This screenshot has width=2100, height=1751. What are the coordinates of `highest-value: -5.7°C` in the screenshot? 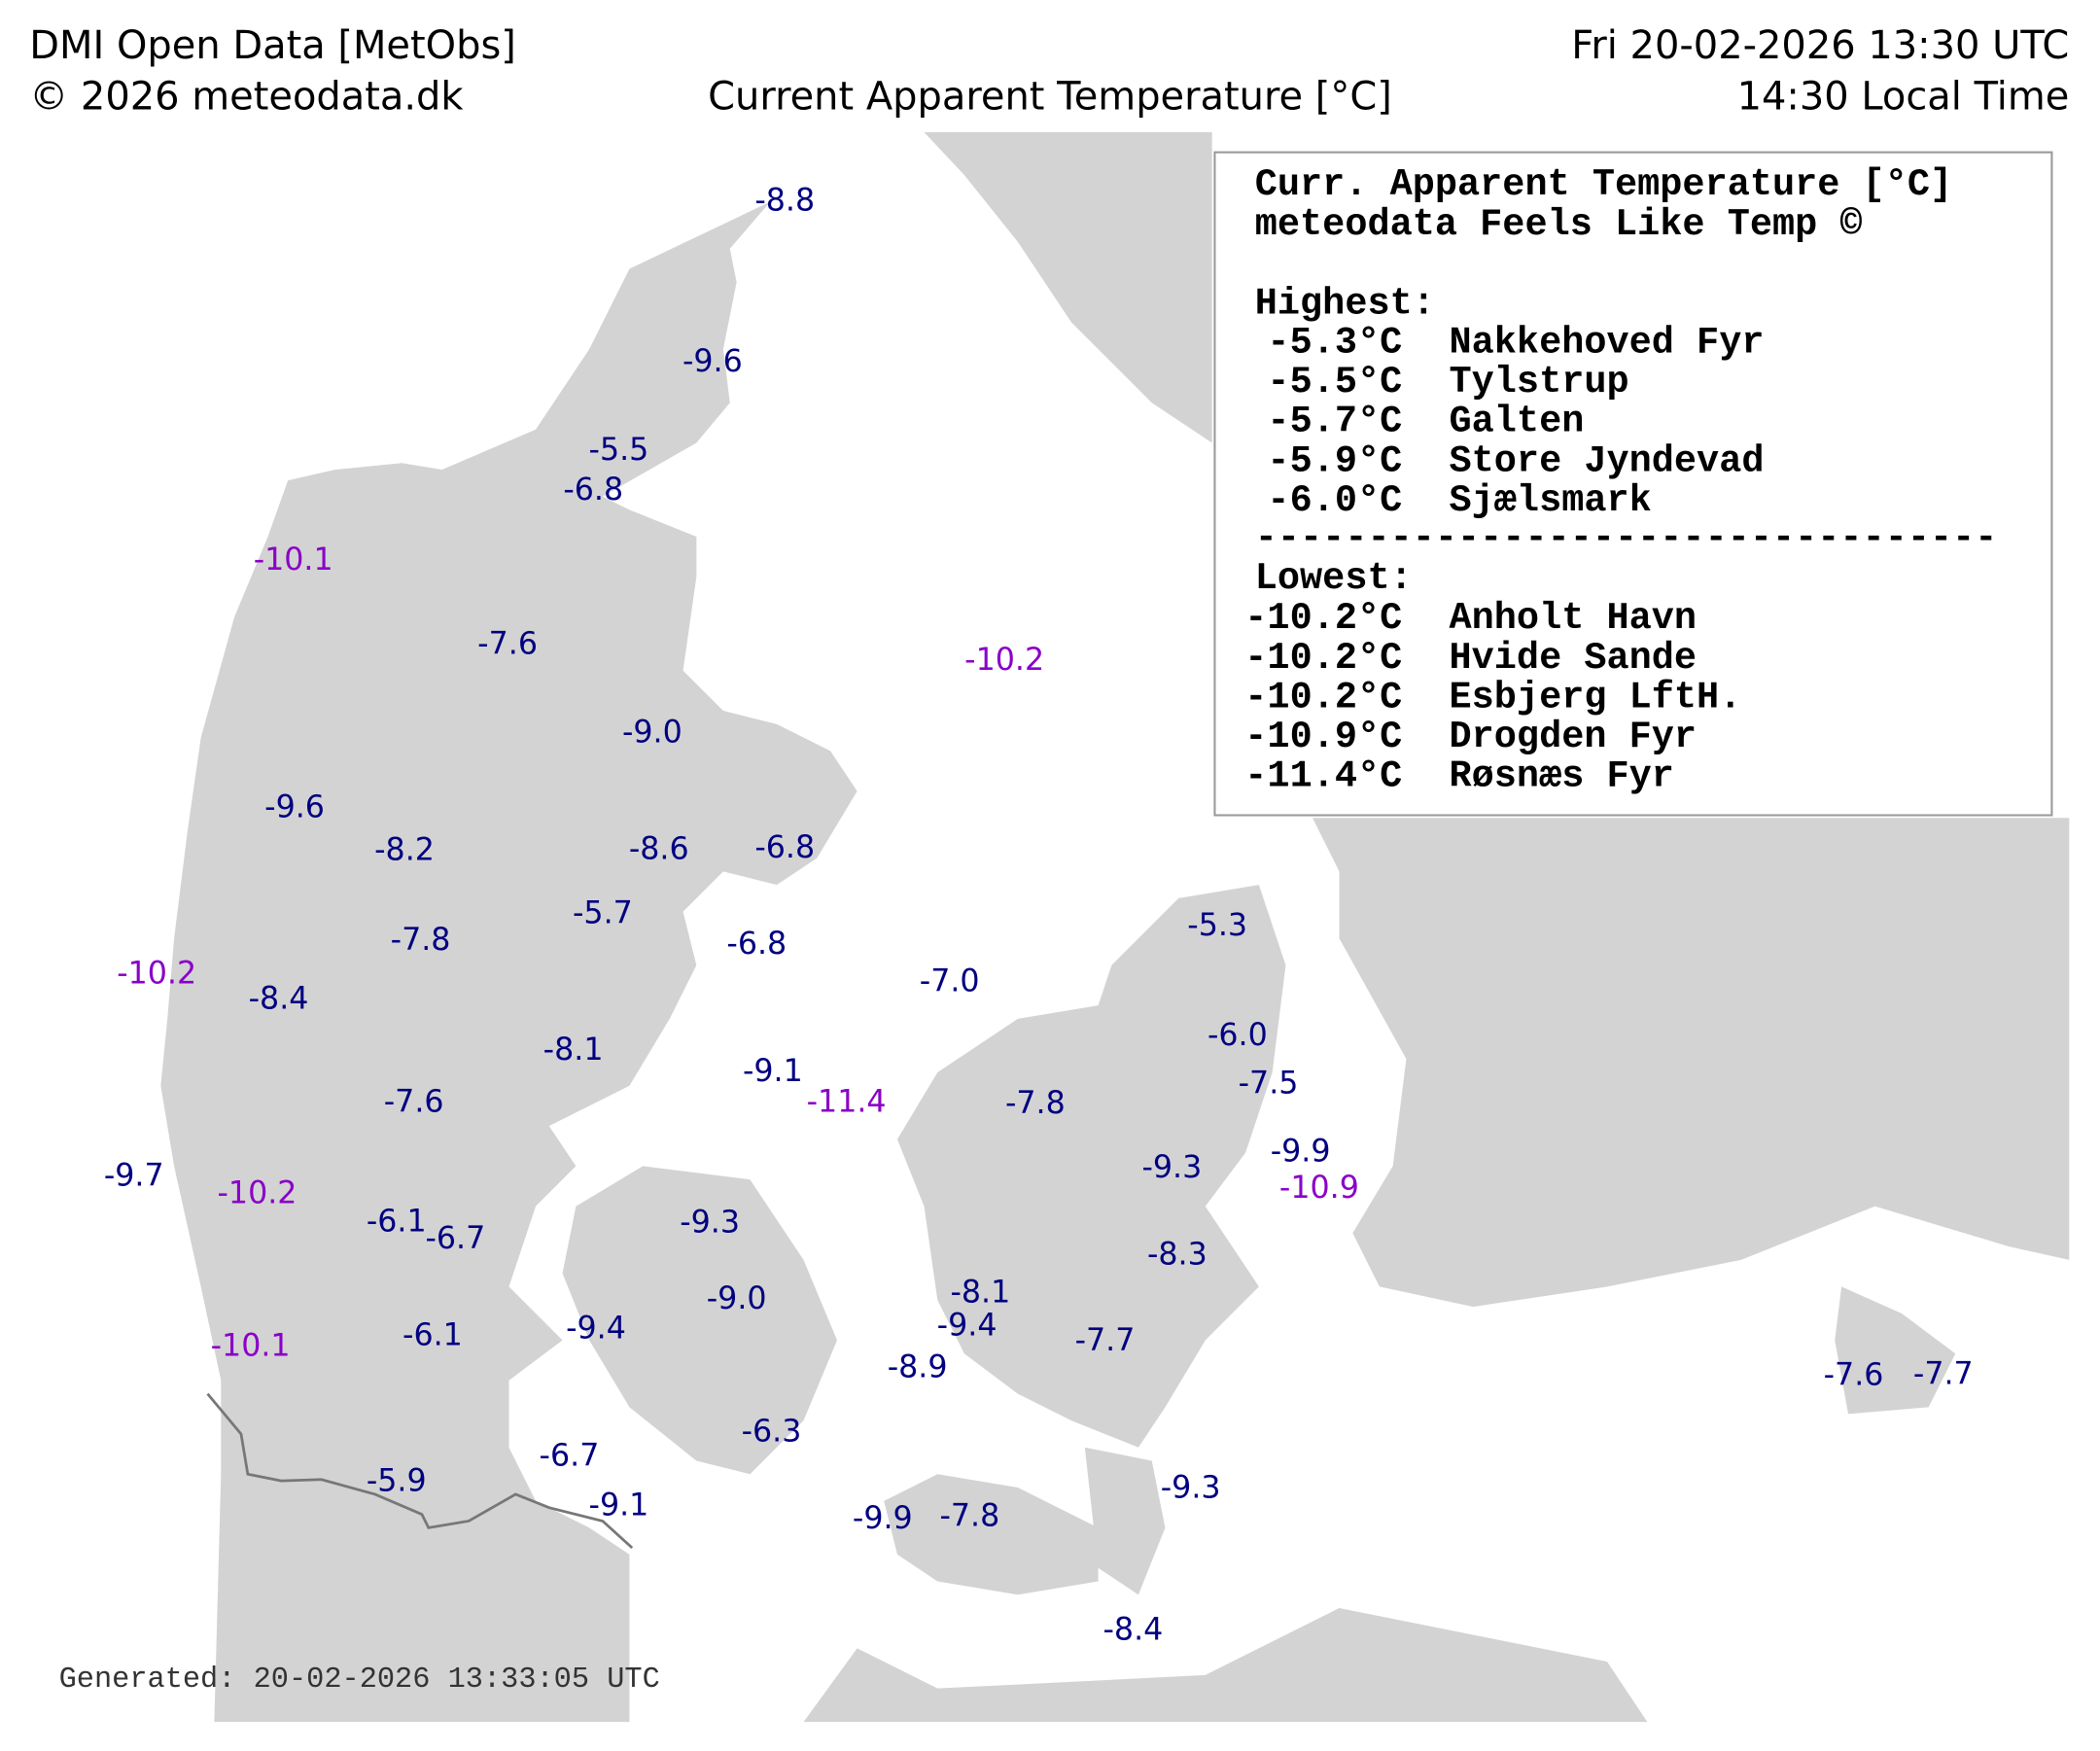 It's located at (1334, 422).